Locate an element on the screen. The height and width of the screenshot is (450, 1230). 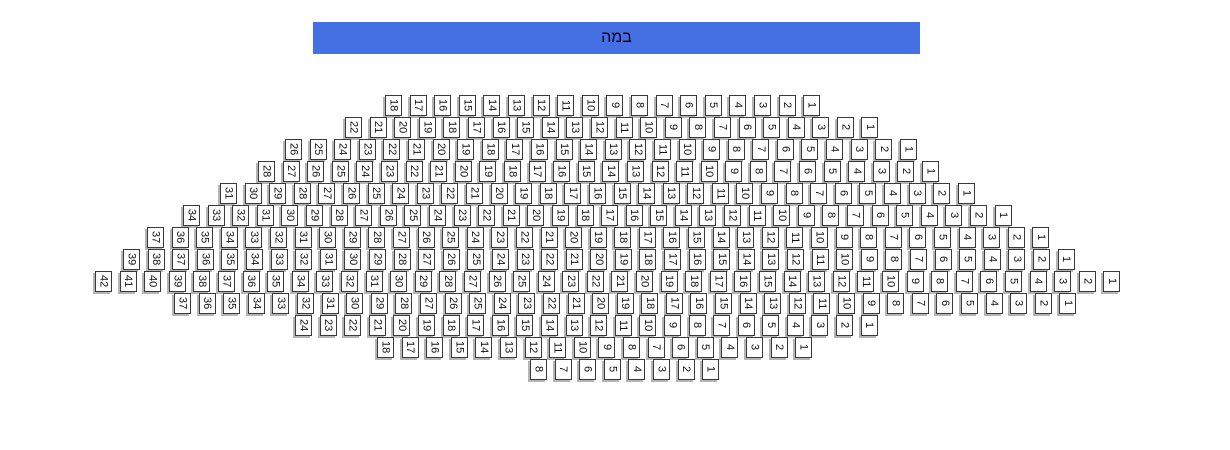
seat: 28 is located at coordinates (266, 171).